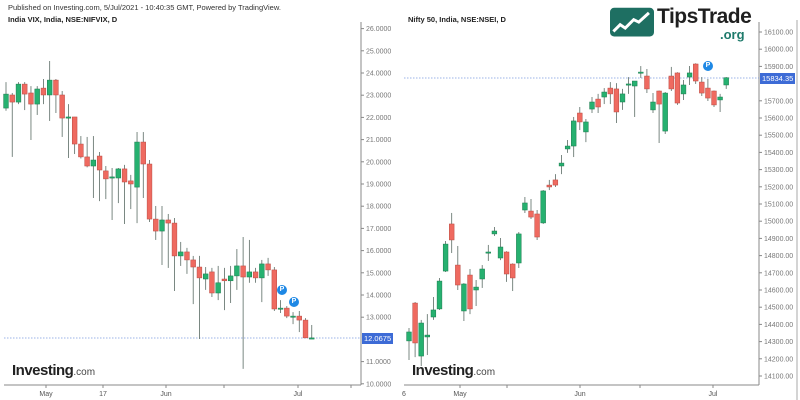 This screenshot has height=400, width=800. Describe the element at coordinates (778, 78) in the screenshot. I see `nifty-last-price-label: 15834.35` at that location.